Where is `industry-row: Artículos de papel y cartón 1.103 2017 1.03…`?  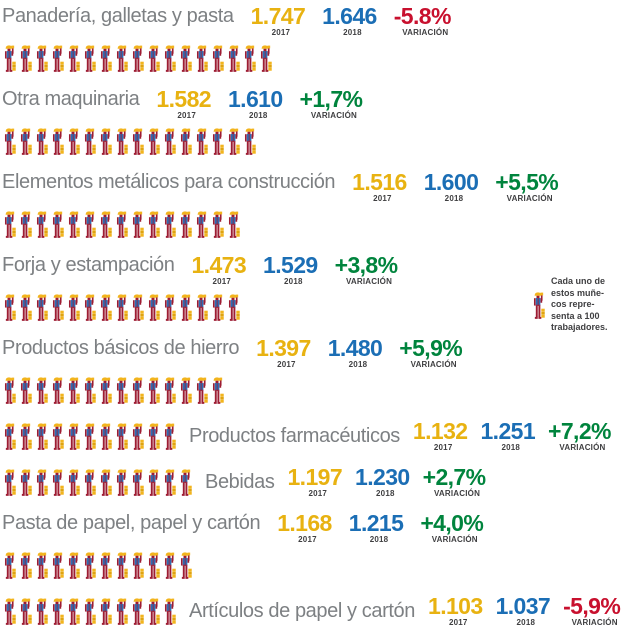
industry-row: Artículos de papel y cartón 1.103 2017 1.03… is located at coordinates (315, 610).